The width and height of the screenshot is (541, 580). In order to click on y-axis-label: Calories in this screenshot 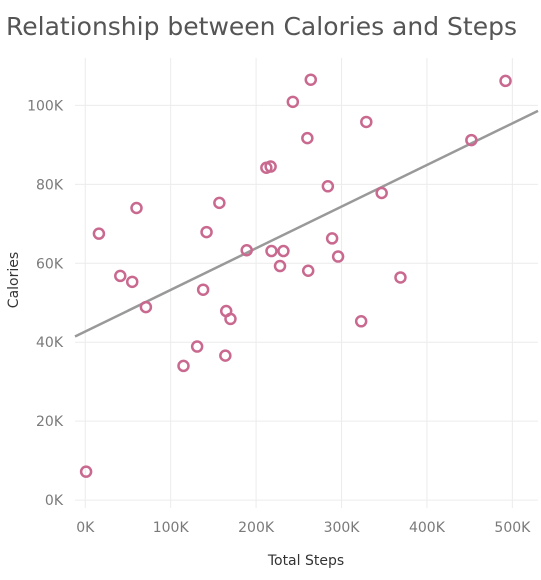, I will do `click(14, 280)`.